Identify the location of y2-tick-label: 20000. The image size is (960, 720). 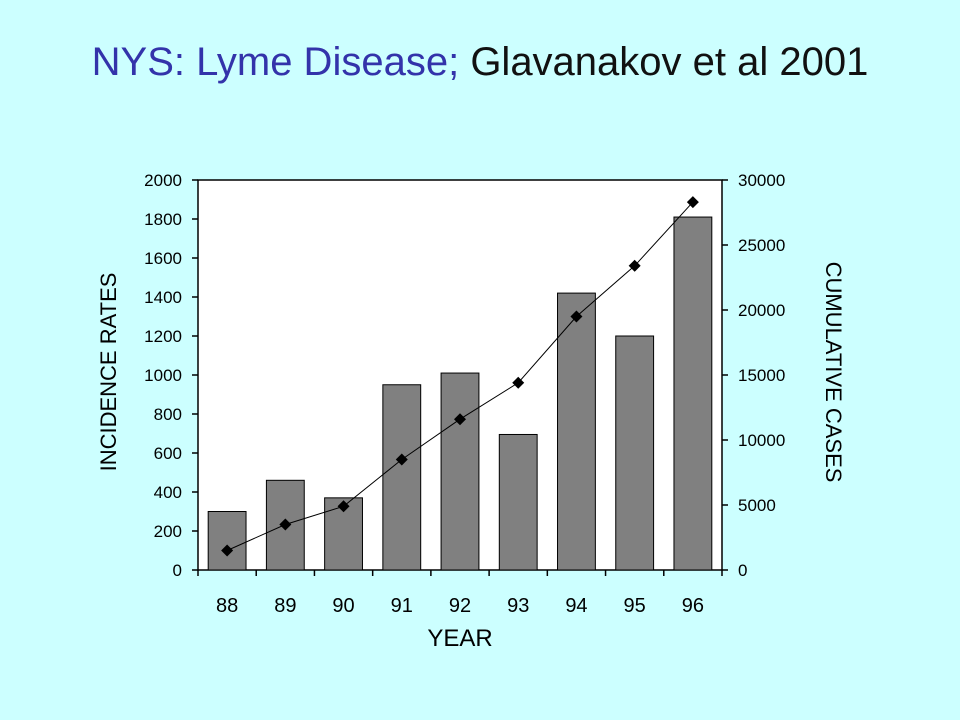
(761, 310).